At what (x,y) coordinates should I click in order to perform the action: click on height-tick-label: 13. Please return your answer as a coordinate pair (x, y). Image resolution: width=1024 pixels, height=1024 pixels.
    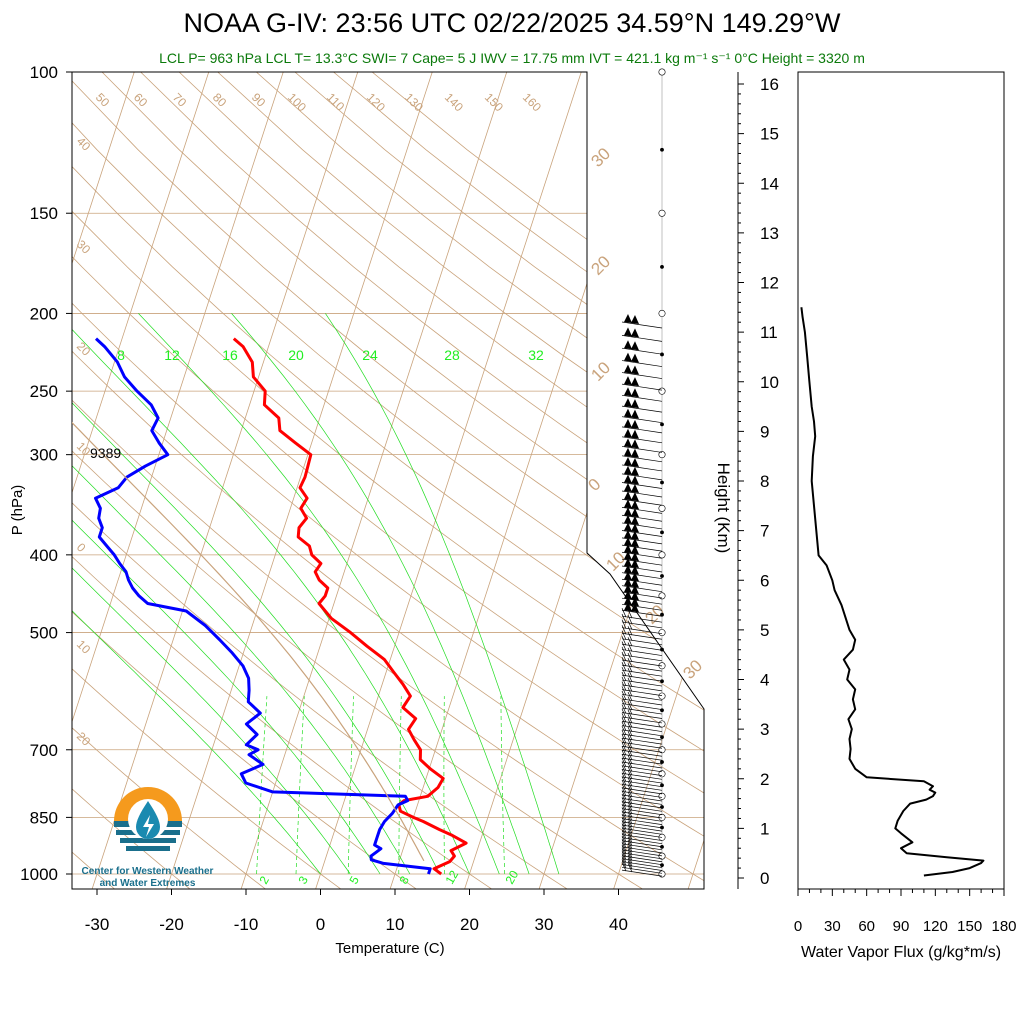
    Looking at the image, I should click on (769, 233).